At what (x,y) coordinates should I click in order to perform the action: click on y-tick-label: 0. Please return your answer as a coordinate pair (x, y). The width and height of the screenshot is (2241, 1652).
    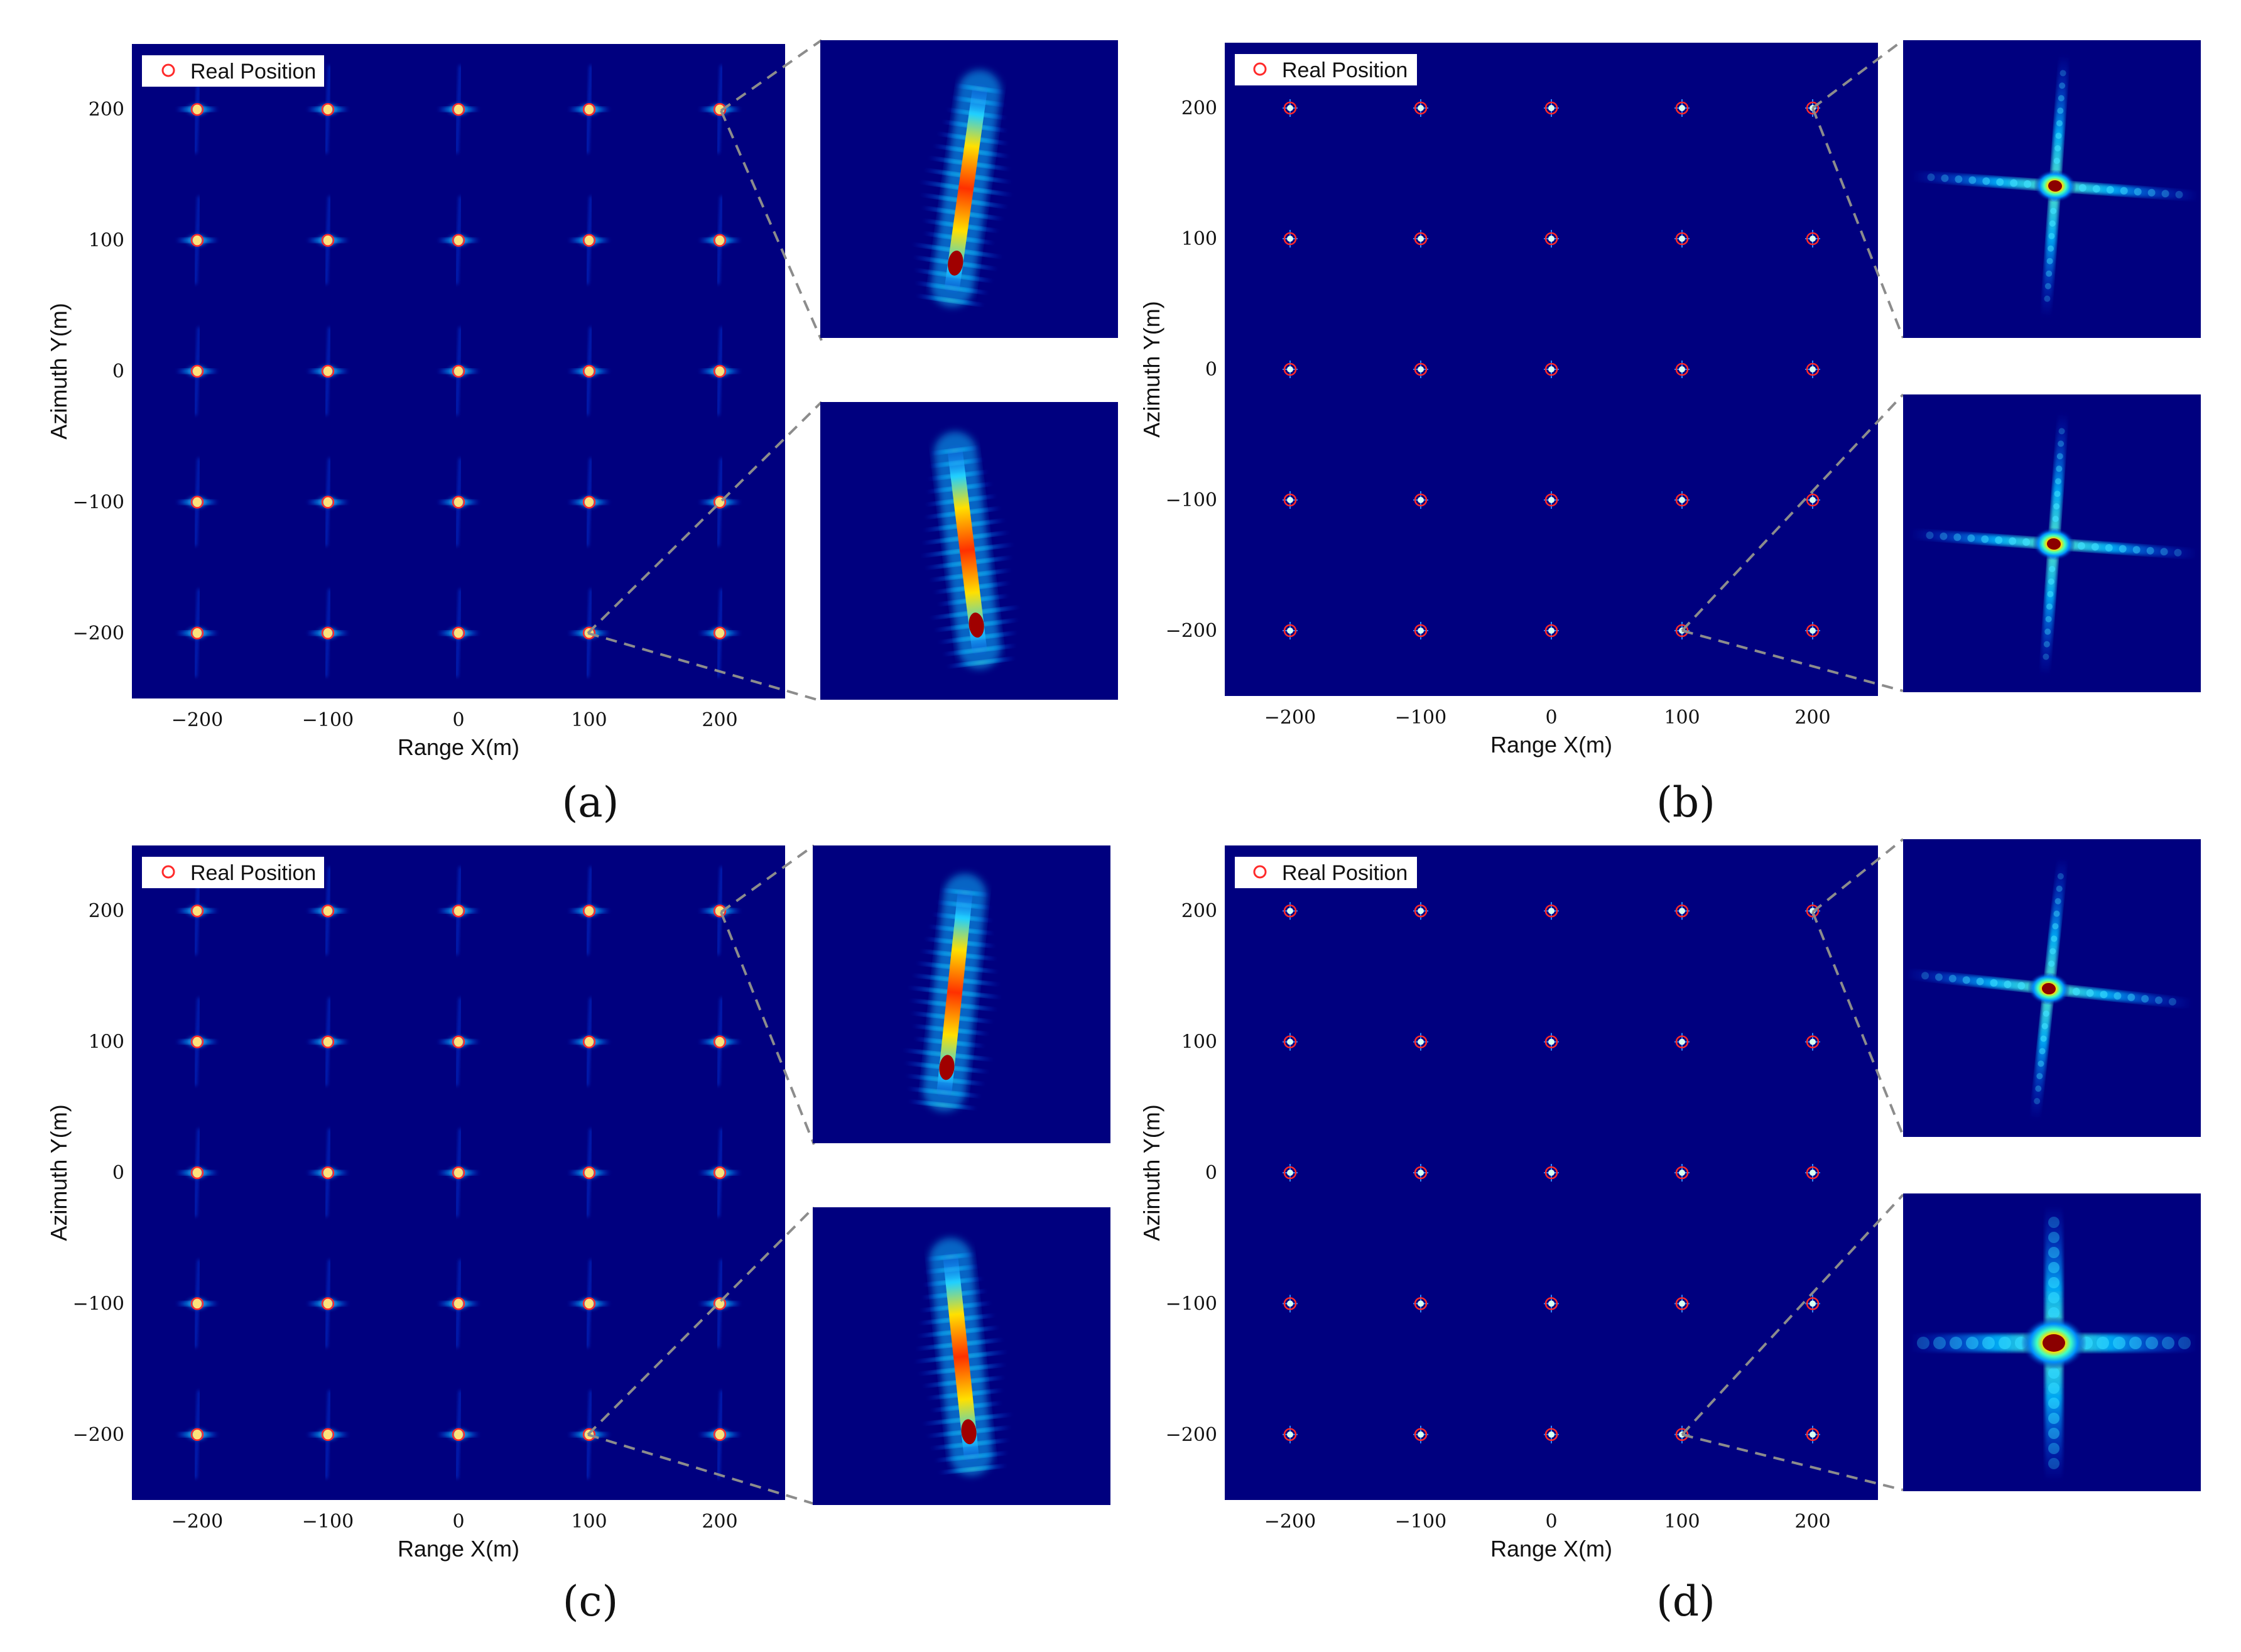
    Looking at the image, I should click on (118, 1173).